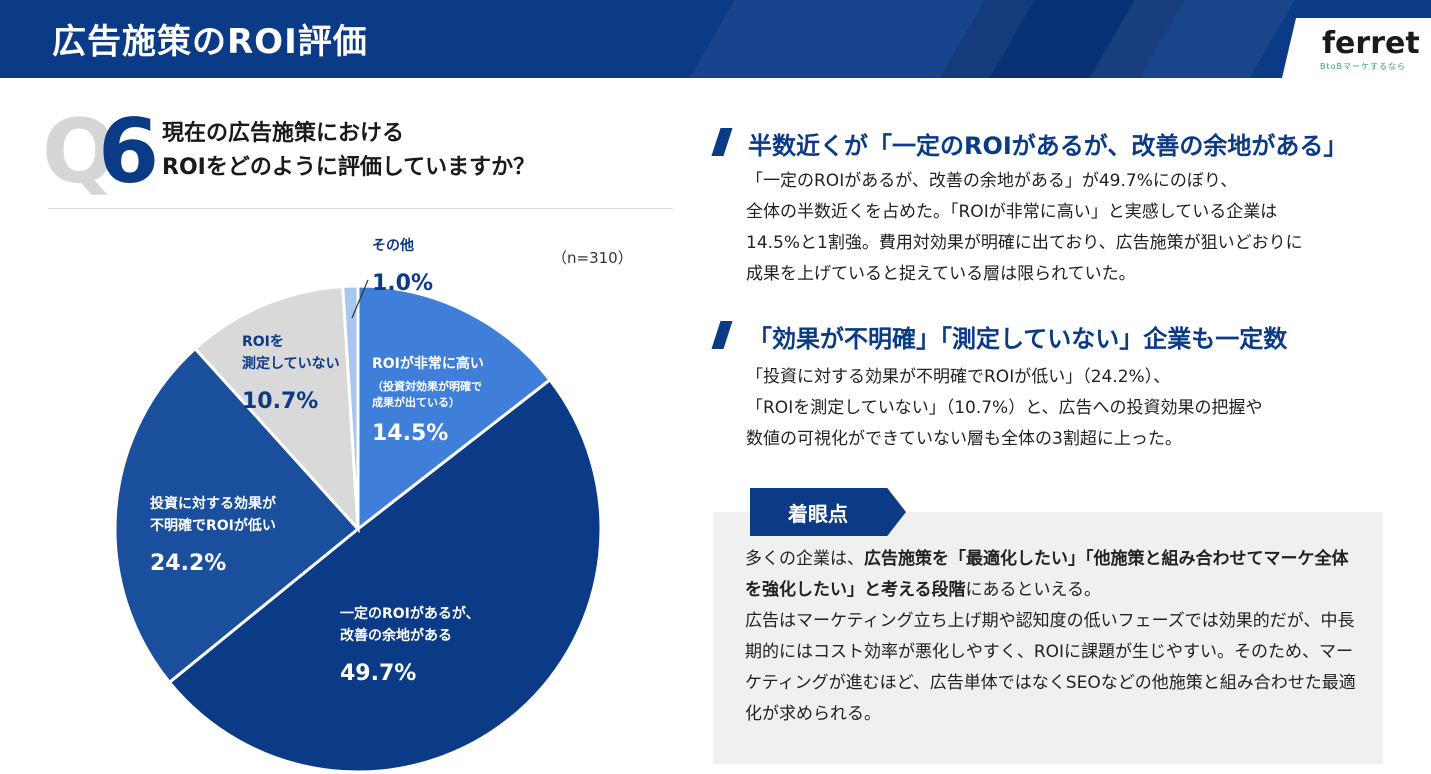  Describe the element at coordinates (1024, 243) in the screenshot. I see `body-line: 14.5%と1割強。費用対効果が明確に出ており、広告施策が狙いどおりに` at that location.